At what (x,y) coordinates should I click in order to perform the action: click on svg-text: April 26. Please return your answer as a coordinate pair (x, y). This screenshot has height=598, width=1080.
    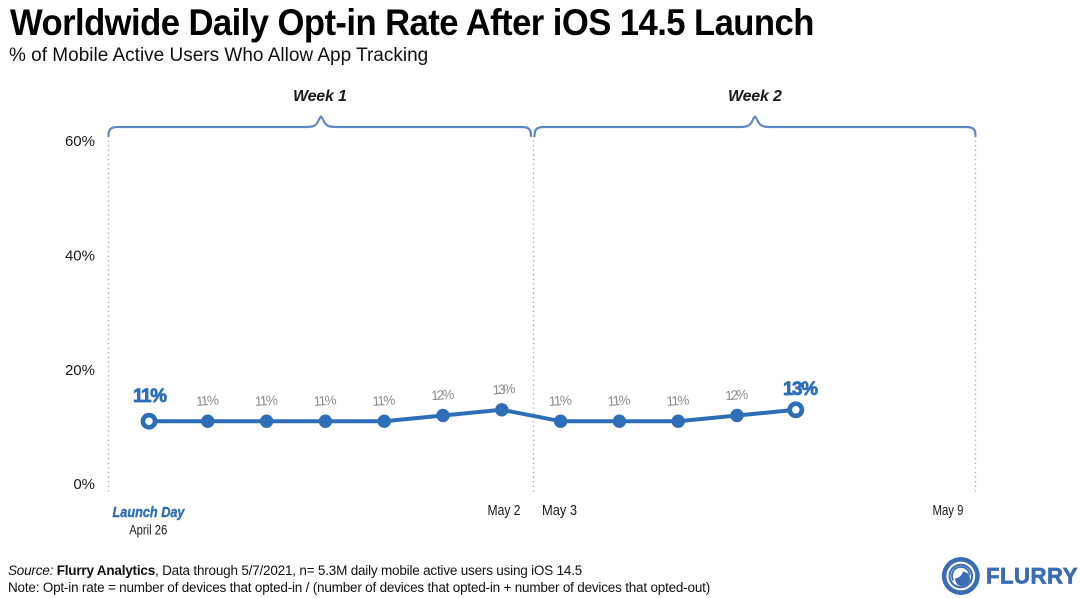
    Looking at the image, I should click on (148, 530).